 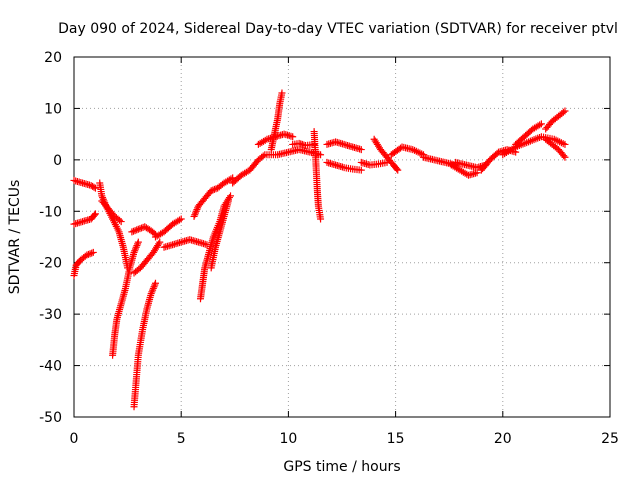 What do you see at coordinates (50, 315) in the screenshot?
I see `y-tick-label: -30` at bounding box center [50, 315].